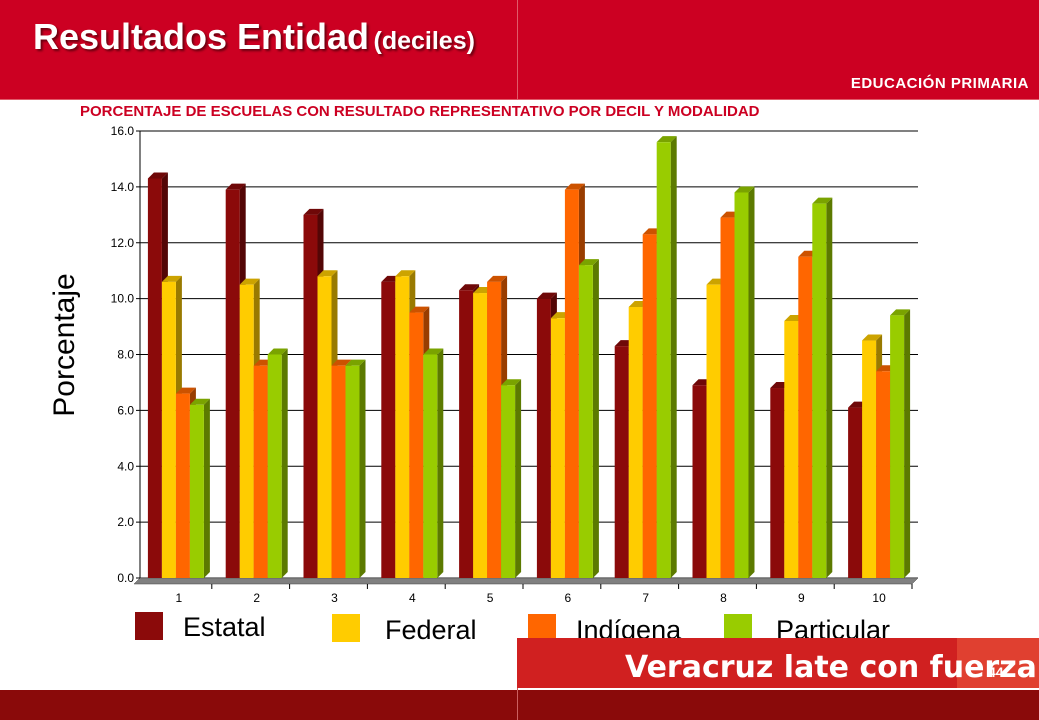  Describe the element at coordinates (939, 83) in the screenshot. I see `subheading: EDUCACIÓN PRIMARIA` at that location.